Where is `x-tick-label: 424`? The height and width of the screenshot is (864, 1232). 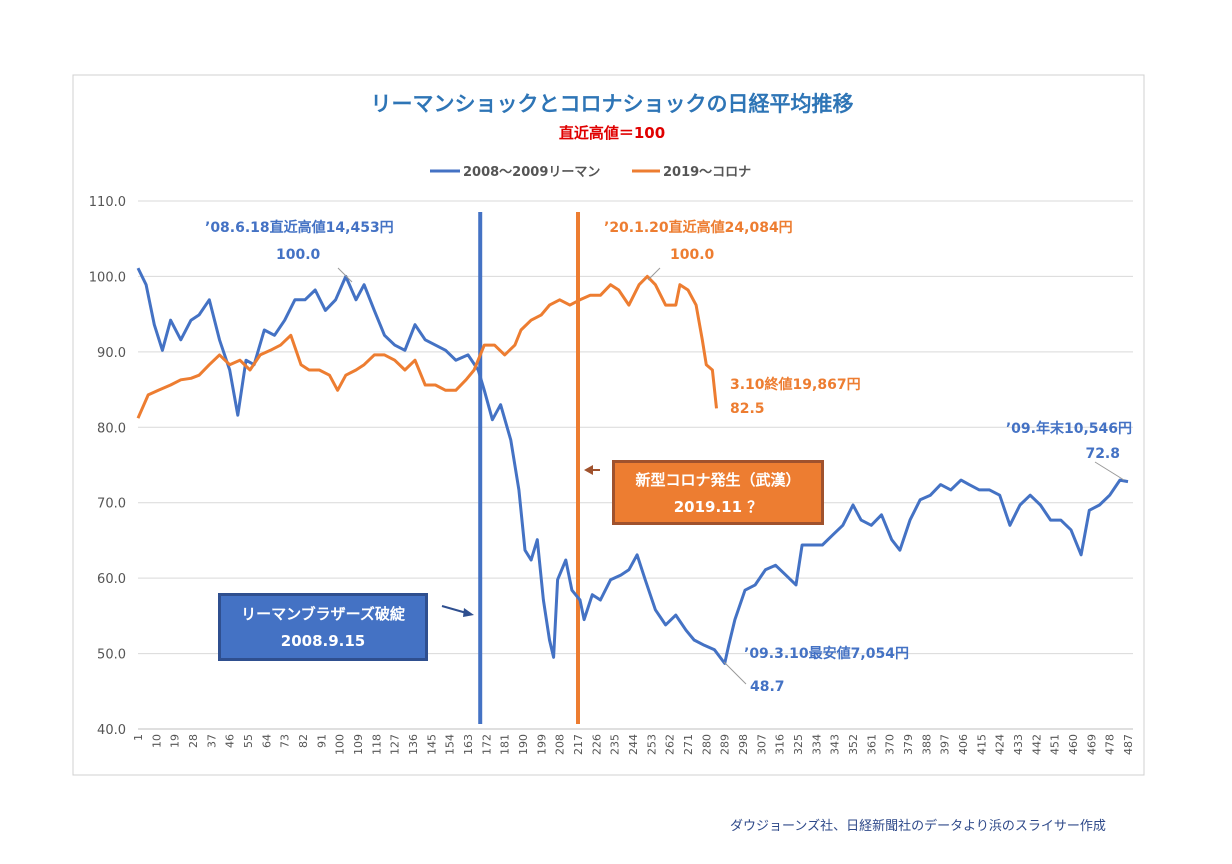 x-tick-label: 424 is located at coordinates (1000, 744).